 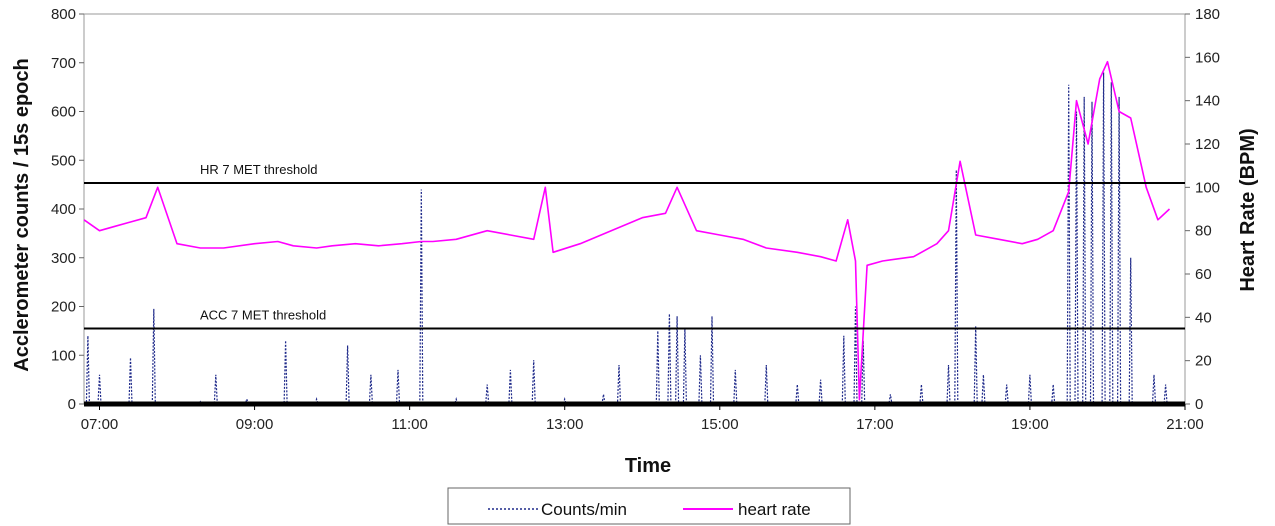 I want to click on x-axis-title: Time, so click(x=648, y=466).